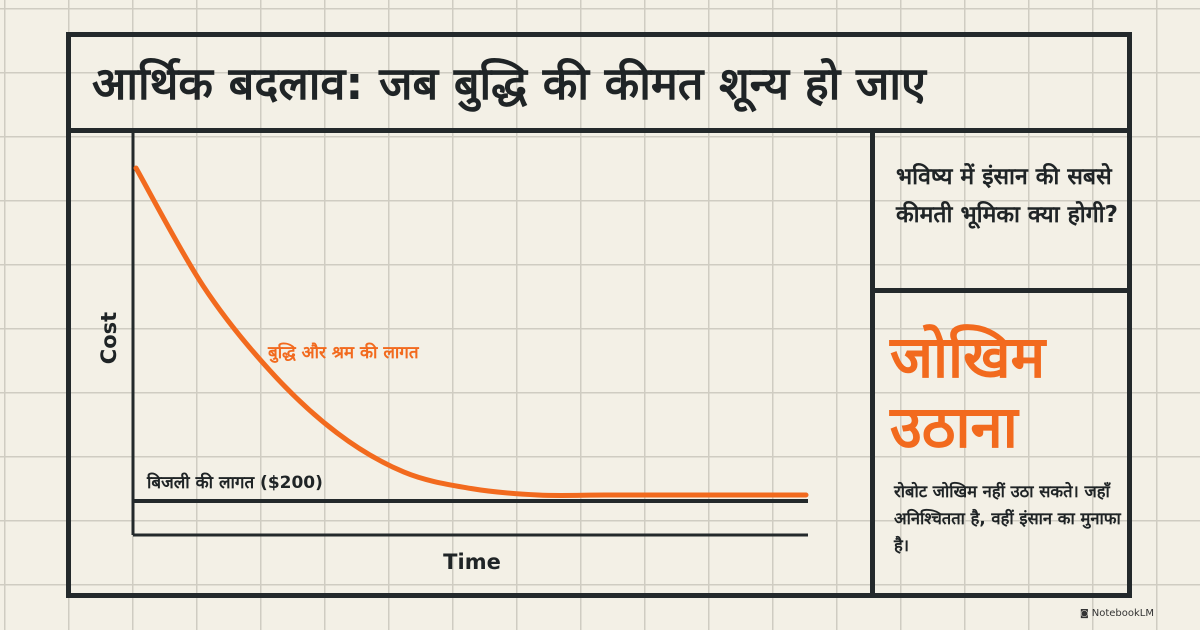 The height and width of the screenshot is (630, 1200). I want to click on risk-taking-answer: जोखिम उठाना, so click(968, 392).